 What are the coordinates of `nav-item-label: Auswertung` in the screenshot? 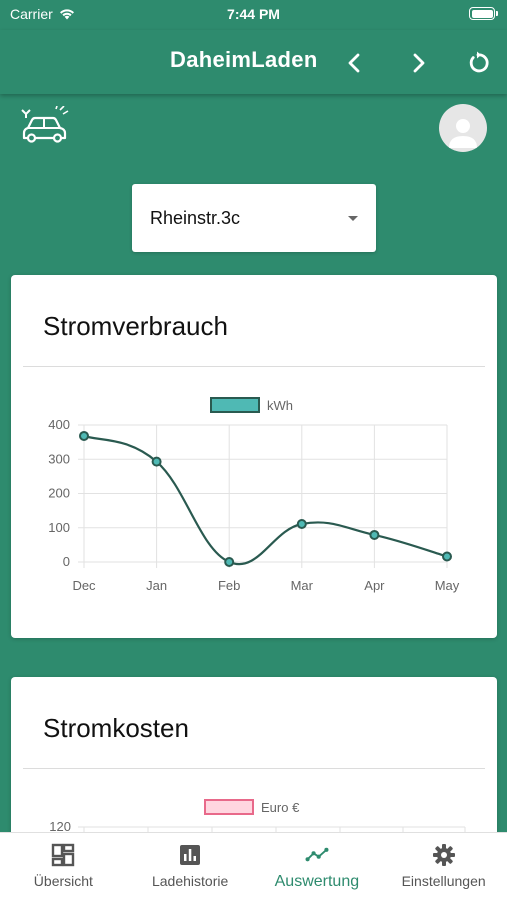 It's located at (317, 881).